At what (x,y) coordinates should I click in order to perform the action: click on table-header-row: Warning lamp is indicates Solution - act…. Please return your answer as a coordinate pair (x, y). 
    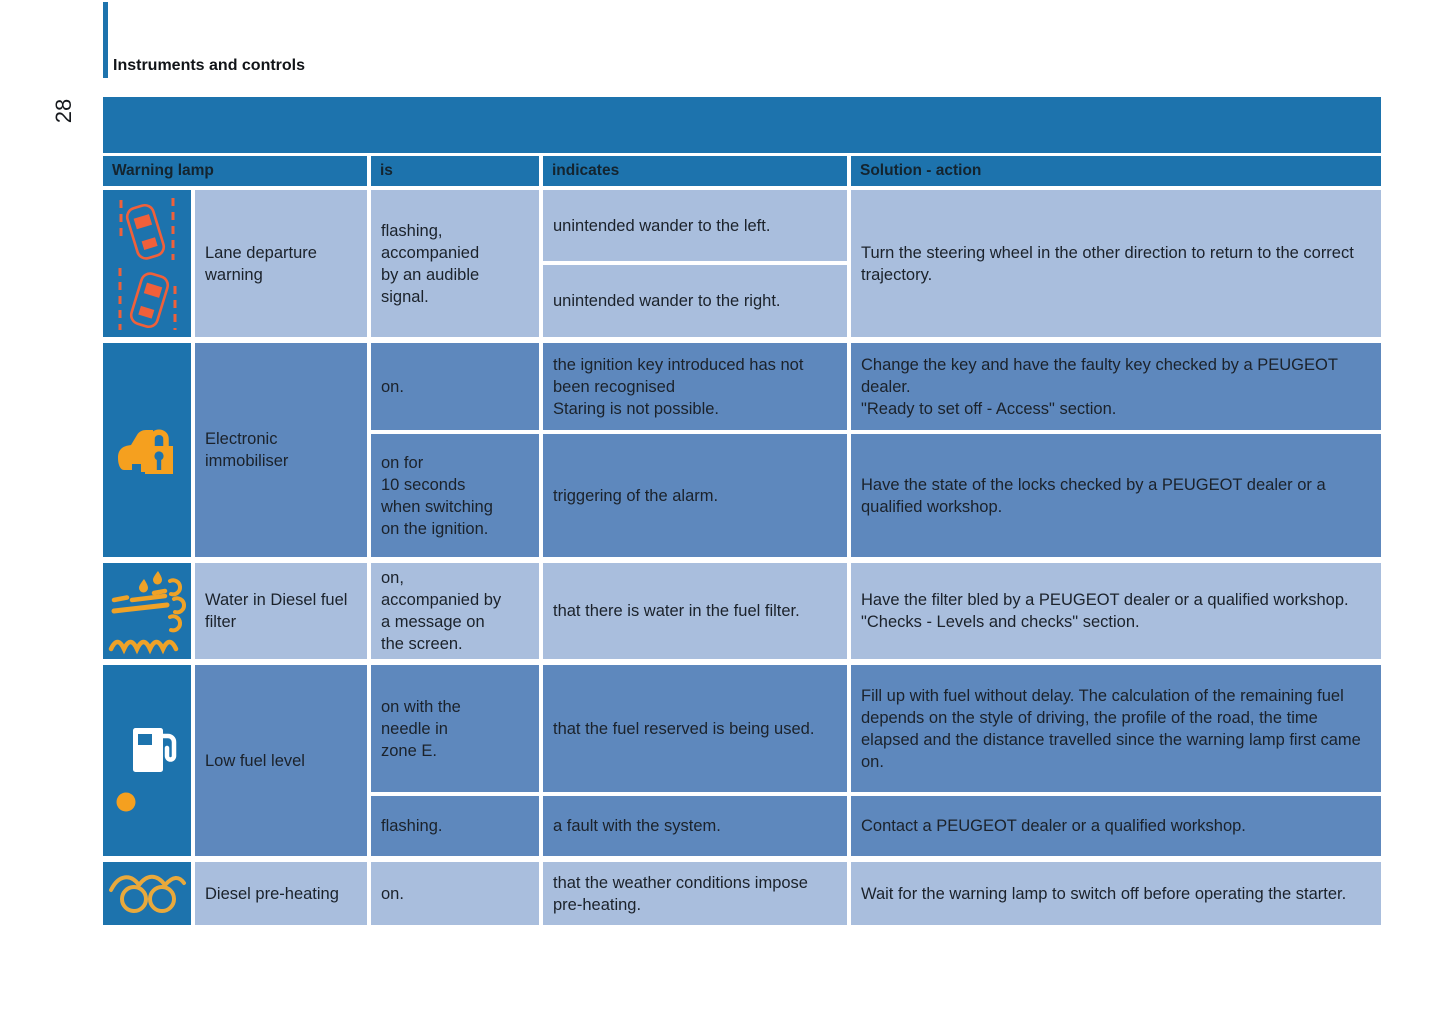
    Looking at the image, I should click on (742, 171).